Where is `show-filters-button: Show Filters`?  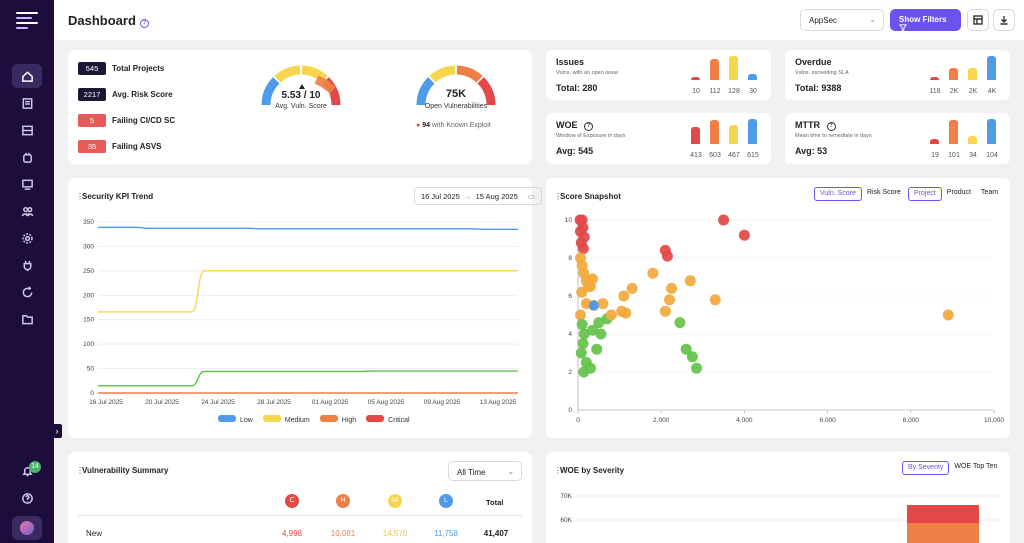 show-filters-button: Show Filters is located at coordinates (925, 20).